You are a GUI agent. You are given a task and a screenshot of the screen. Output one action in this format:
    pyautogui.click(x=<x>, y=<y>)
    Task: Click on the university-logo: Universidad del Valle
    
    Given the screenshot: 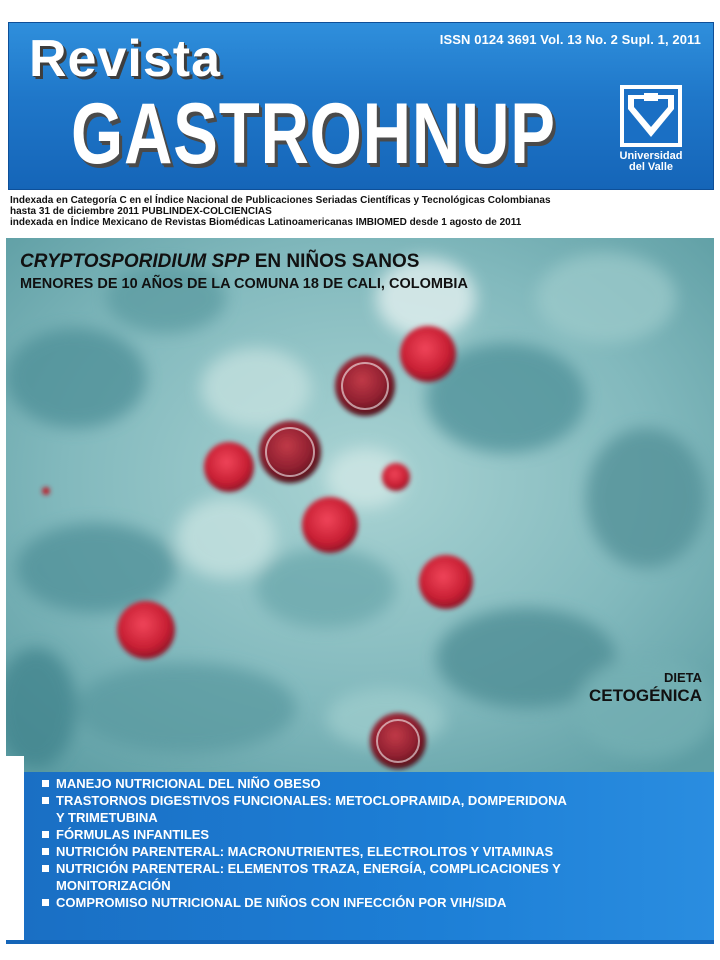 What is the action you would take?
    pyautogui.click(x=651, y=135)
    